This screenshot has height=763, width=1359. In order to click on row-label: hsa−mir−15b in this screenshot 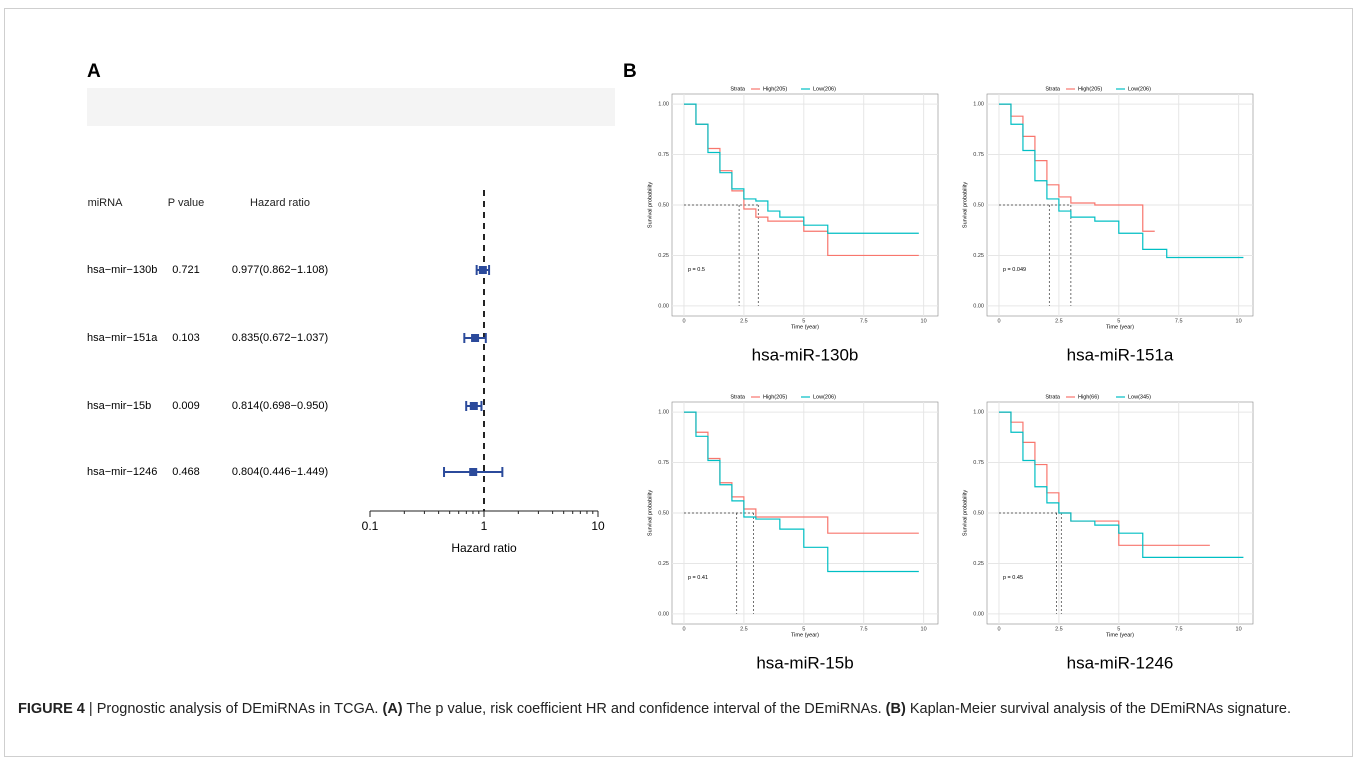, I will do `click(119, 406)`.